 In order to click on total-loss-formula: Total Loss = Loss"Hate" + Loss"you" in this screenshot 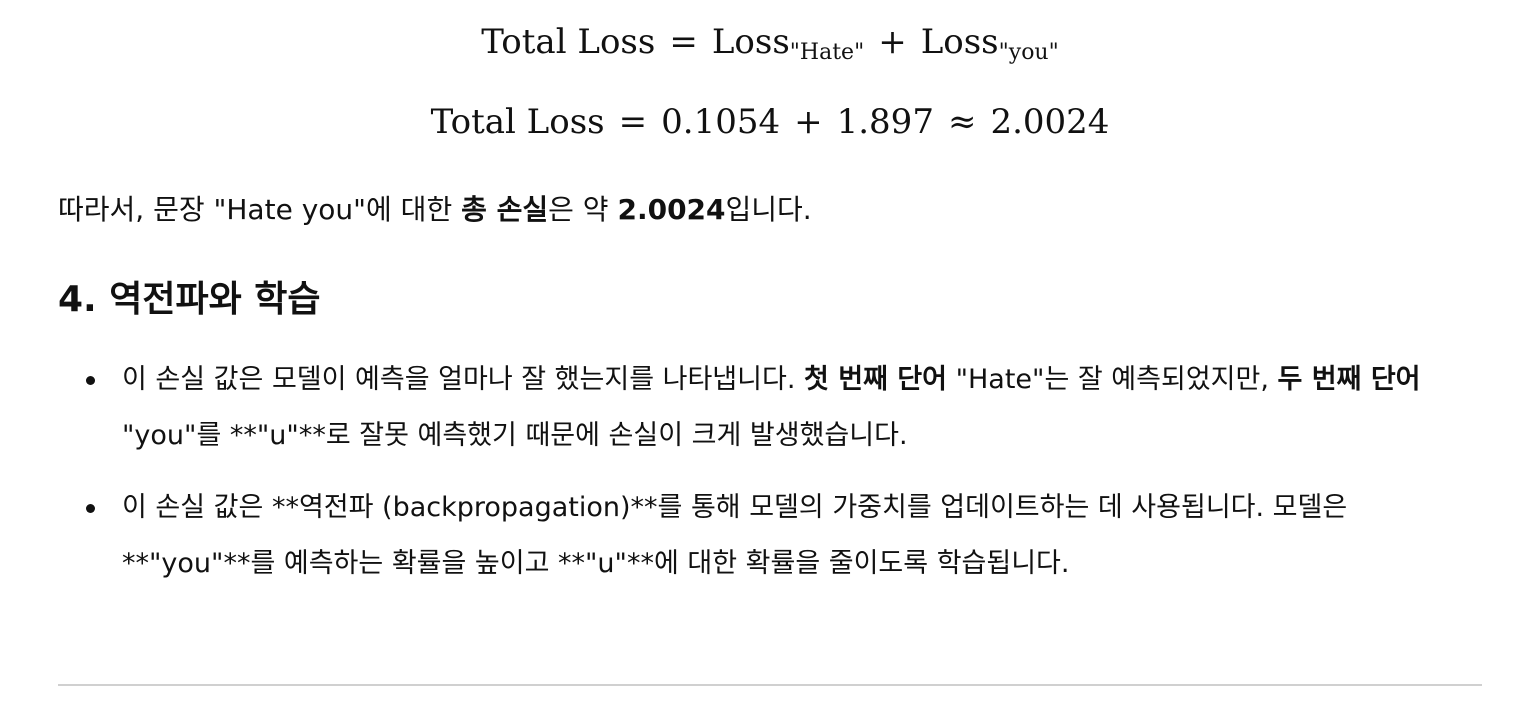, I will do `click(770, 43)`.